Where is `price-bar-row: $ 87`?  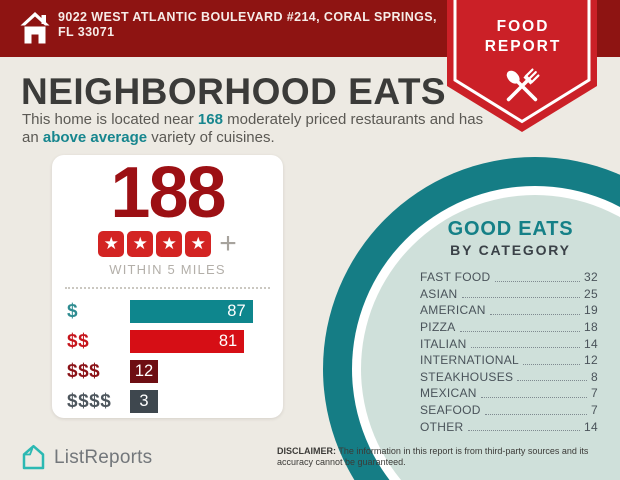 price-bar-row: $ 87 is located at coordinates (167, 311).